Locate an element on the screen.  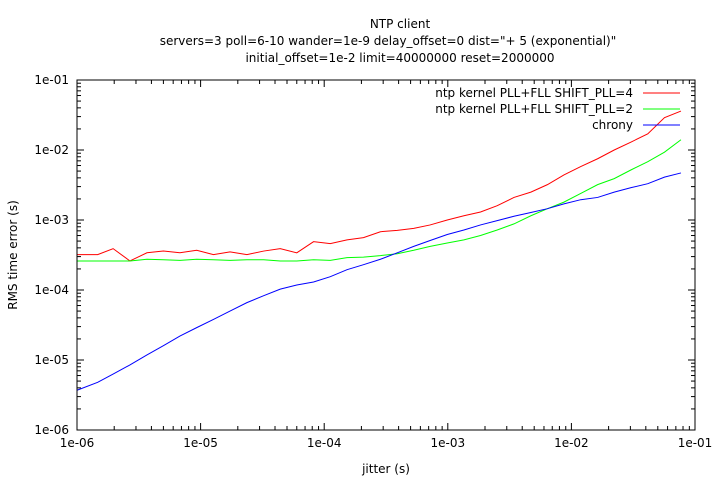
y-tick-label: 1e-05 is located at coordinates (51, 360).